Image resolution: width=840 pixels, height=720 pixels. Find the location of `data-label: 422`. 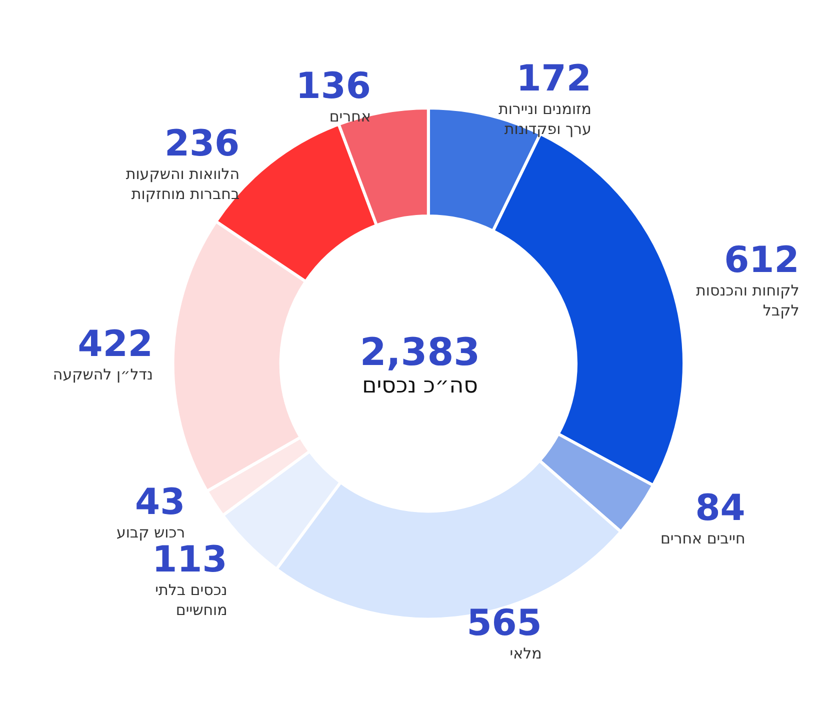

data-label: 422 is located at coordinates (115, 344).